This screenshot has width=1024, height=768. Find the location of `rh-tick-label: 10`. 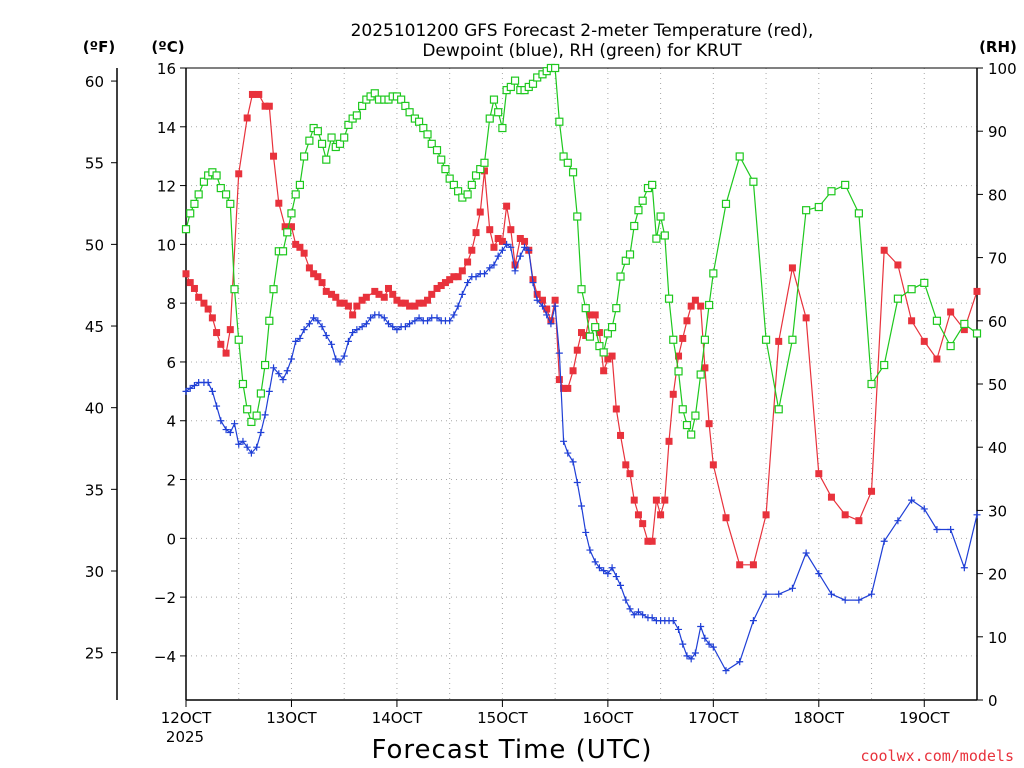

rh-tick-label: 10 is located at coordinates (997, 638).